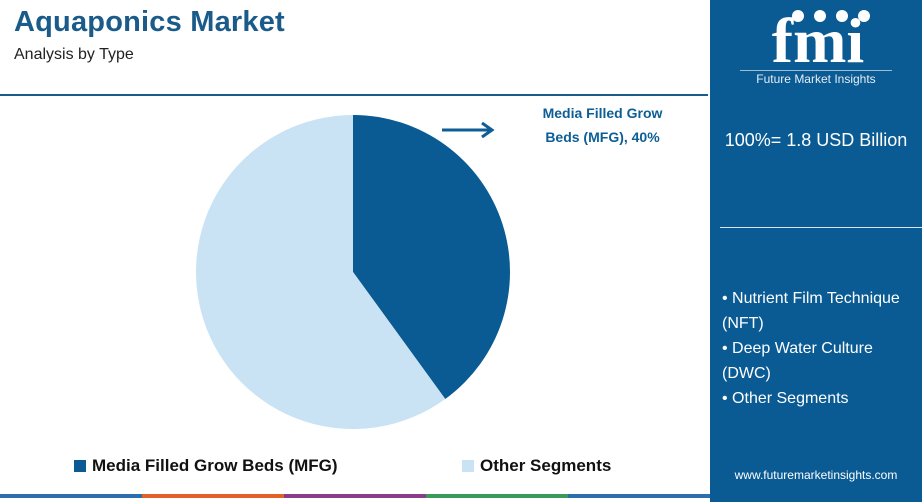  I want to click on logo-subtitle: Future Market Insights, so click(816, 79).